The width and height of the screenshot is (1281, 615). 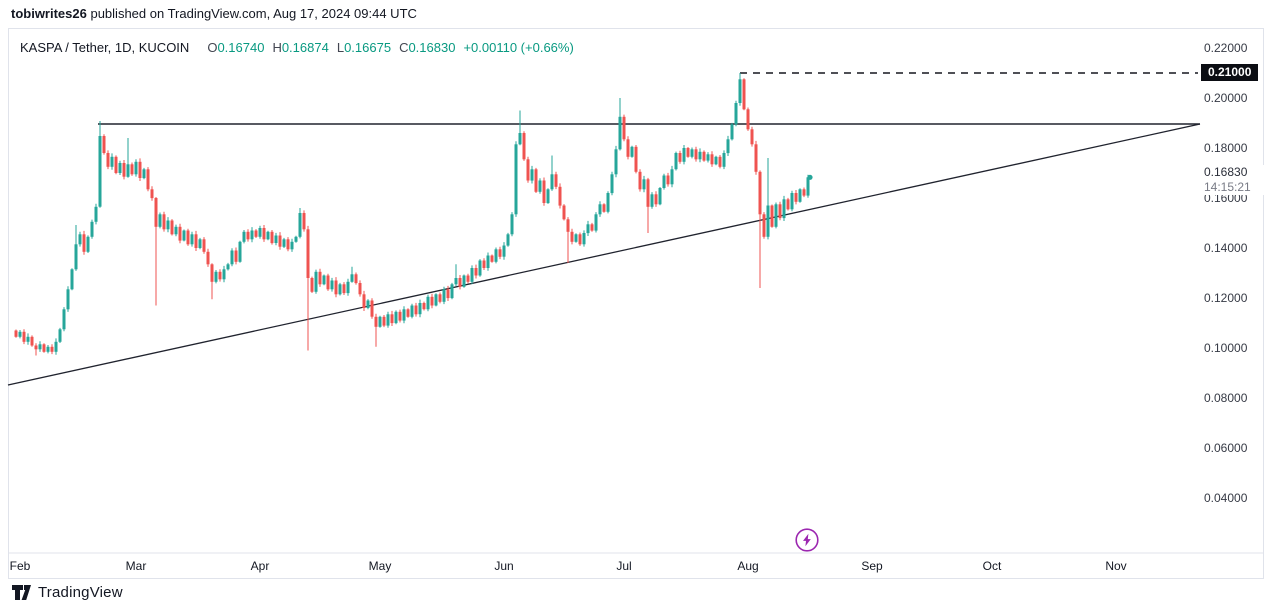 I want to click on ohlc-close-letter: C, so click(x=404, y=47).